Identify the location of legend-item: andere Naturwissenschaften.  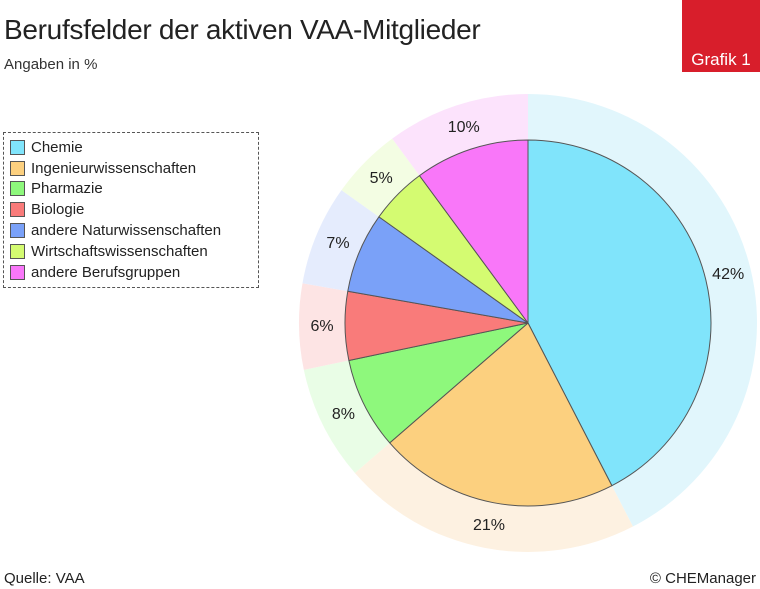
(134, 230).